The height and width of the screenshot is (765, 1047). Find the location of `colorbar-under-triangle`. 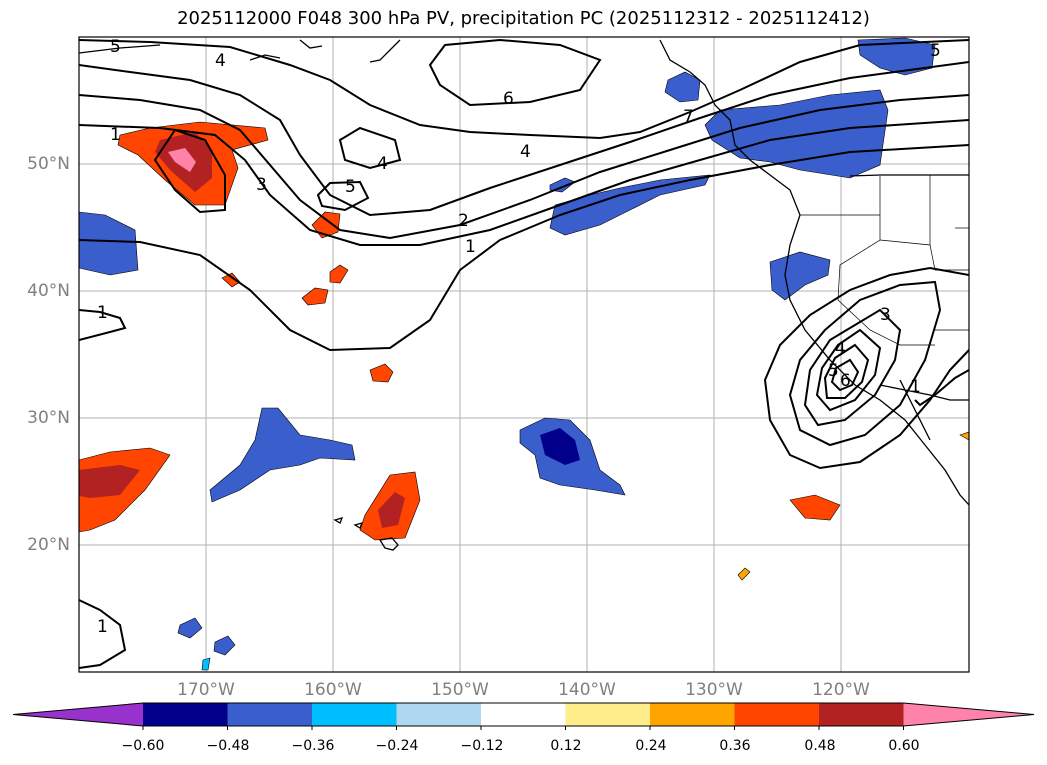

colorbar-under-triangle is located at coordinates (78, 714).